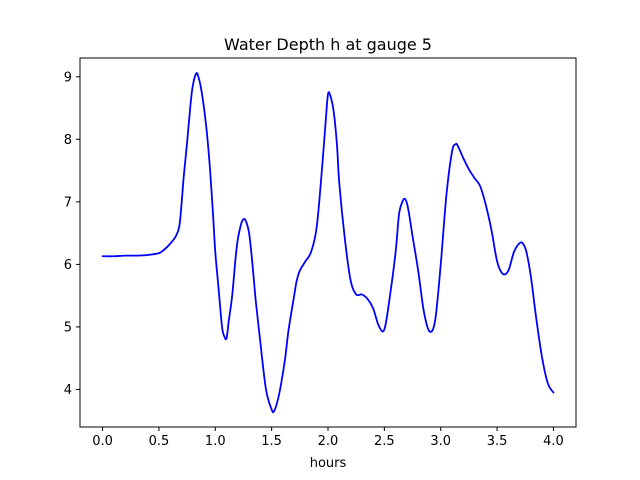  What do you see at coordinates (159, 441) in the screenshot?
I see `x-tick-label: 0.5` at bounding box center [159, 441].